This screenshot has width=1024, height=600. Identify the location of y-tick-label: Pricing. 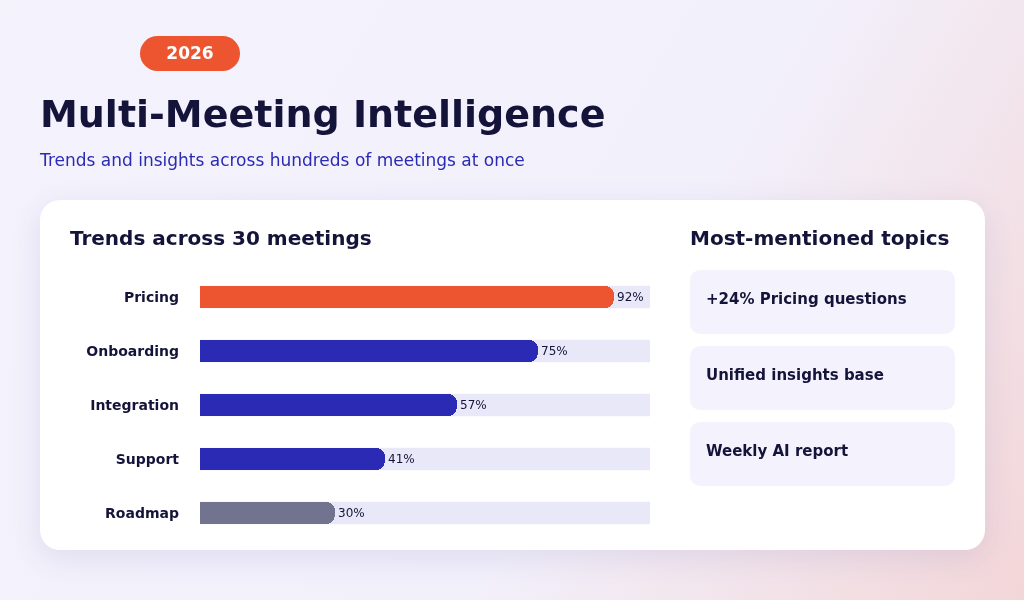
(151, 296).